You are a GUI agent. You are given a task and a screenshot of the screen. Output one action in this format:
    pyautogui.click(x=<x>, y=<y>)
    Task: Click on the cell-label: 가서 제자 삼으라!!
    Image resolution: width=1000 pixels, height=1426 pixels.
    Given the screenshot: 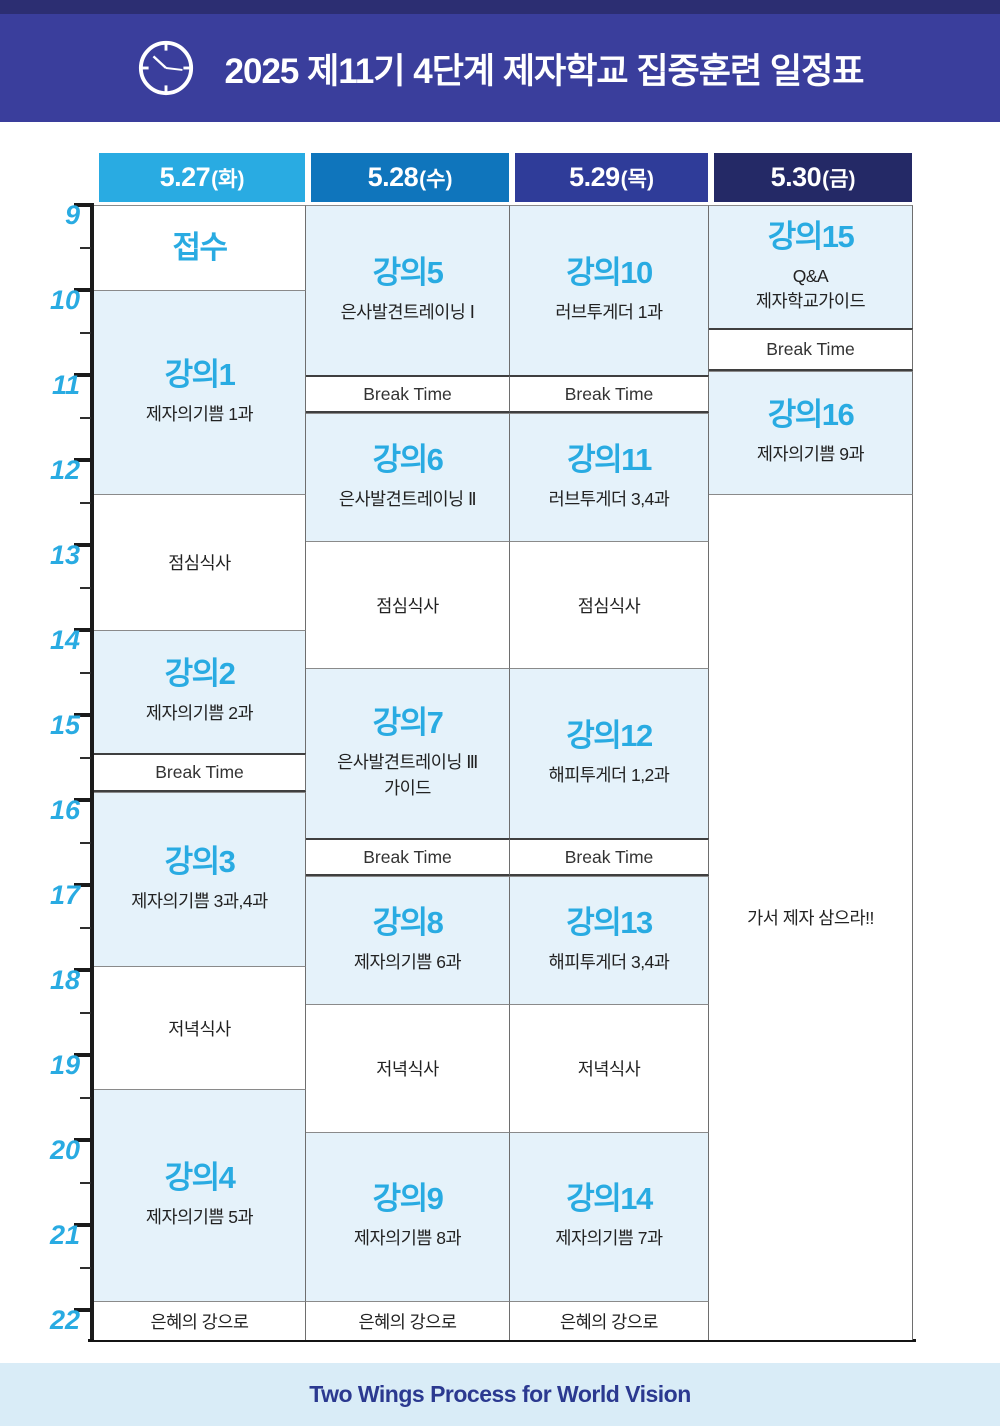 What is the action you would take?
    pyautogui.click(x=810, y=918)
    